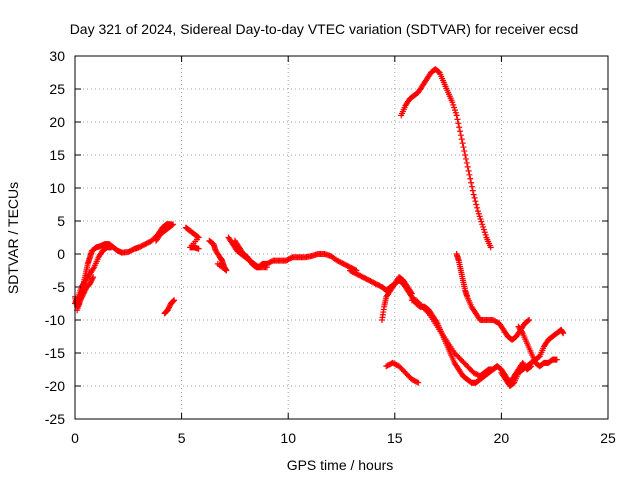 The image size is (640, 480). Describe the element at coordinates (55, 353) in the screenshot. I see `y-tick-label: -15` at that location.